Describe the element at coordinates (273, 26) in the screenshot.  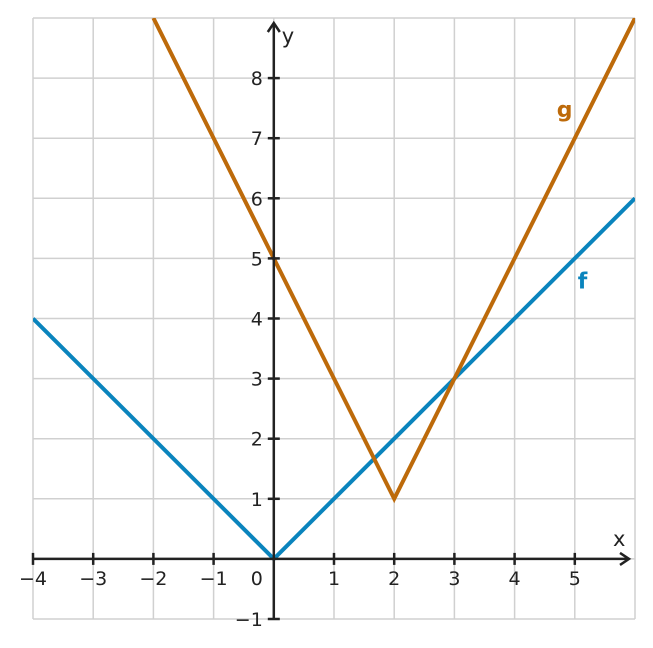
I see `y-axis-arrowhead` at that location.